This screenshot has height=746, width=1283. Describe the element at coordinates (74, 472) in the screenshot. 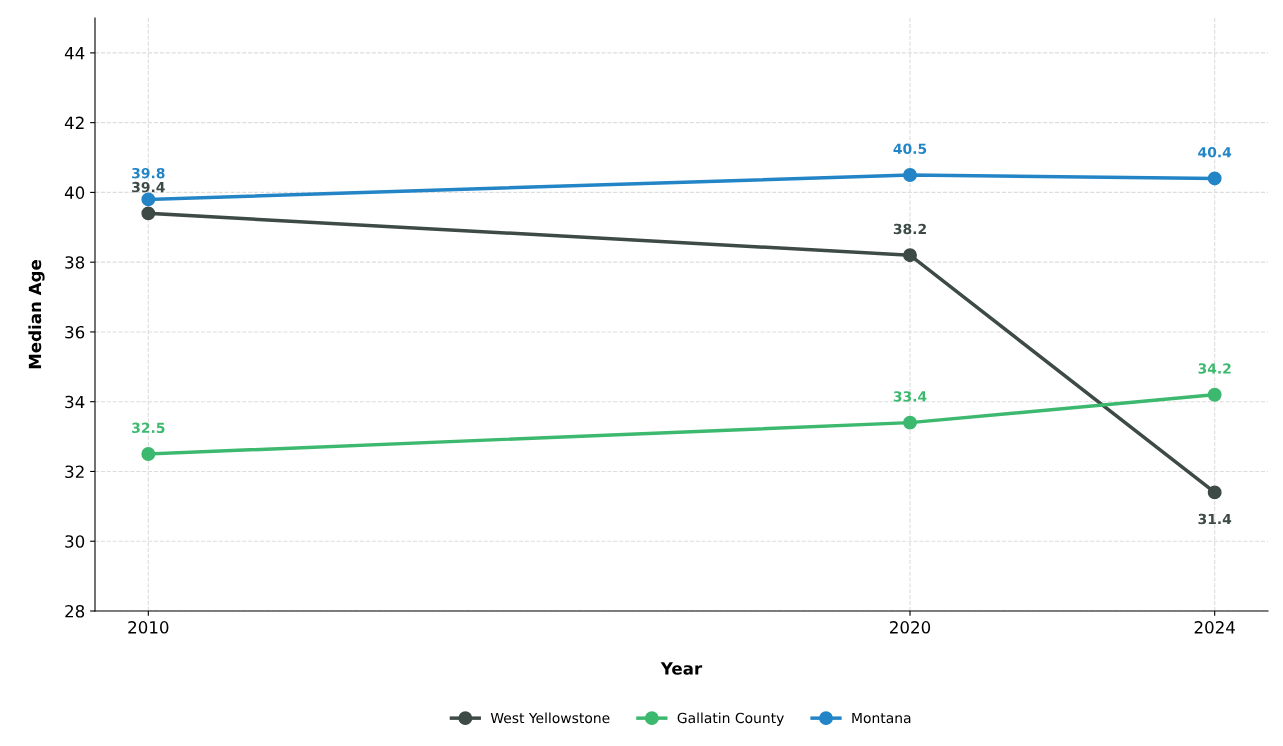

I see `y-tick-label: 32` at that location.